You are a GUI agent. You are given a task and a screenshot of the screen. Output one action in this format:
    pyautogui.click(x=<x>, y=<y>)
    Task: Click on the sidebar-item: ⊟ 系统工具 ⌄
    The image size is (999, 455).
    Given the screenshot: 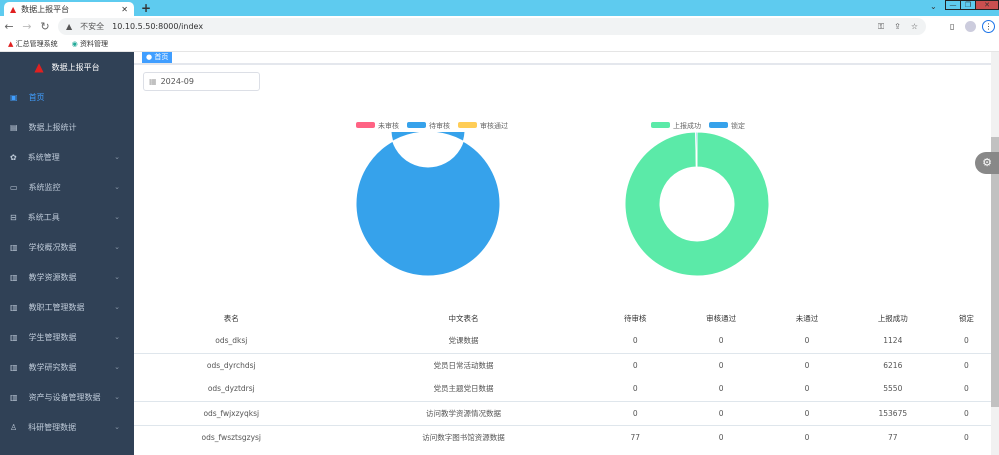 What is the action you would take?
    pyautogui.click(x=67, y=217)
    